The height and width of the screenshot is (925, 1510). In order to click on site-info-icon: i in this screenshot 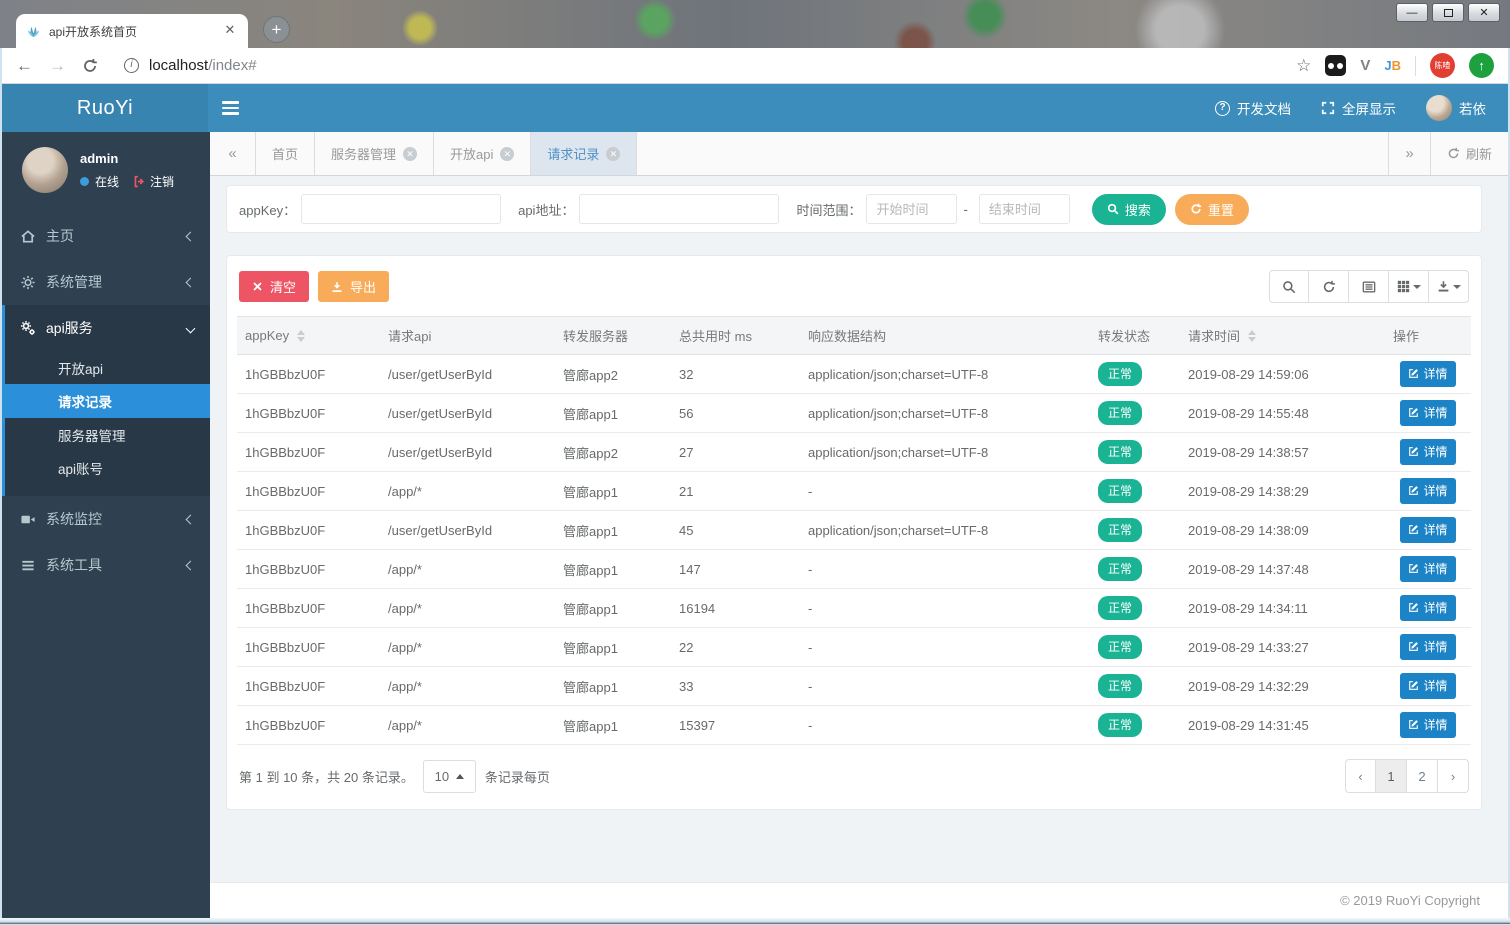, I will do `click(131, 65)`.